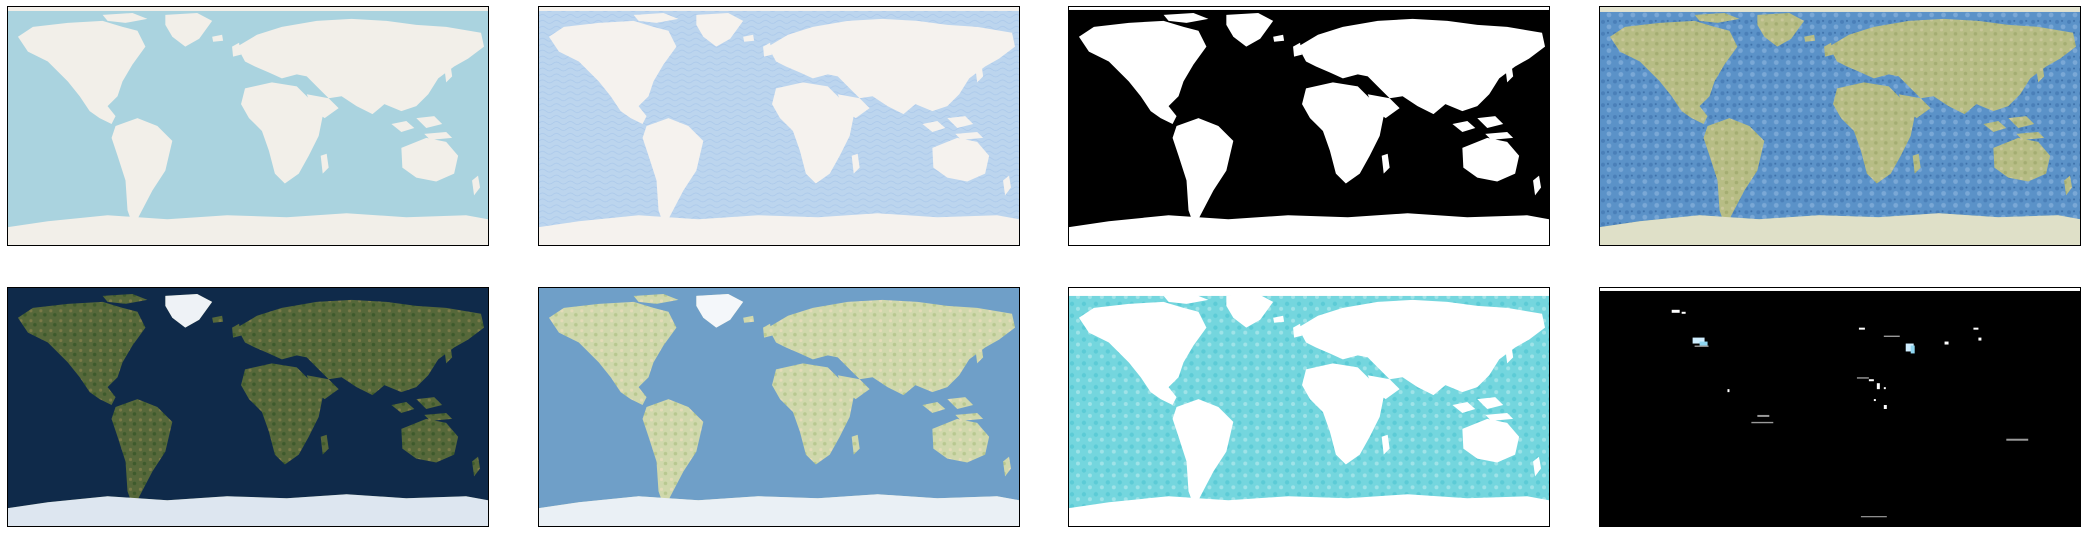 Image resolution: width=2087 pixels, height=534 pixels. I want to click on ocean, so click(1840, 407).